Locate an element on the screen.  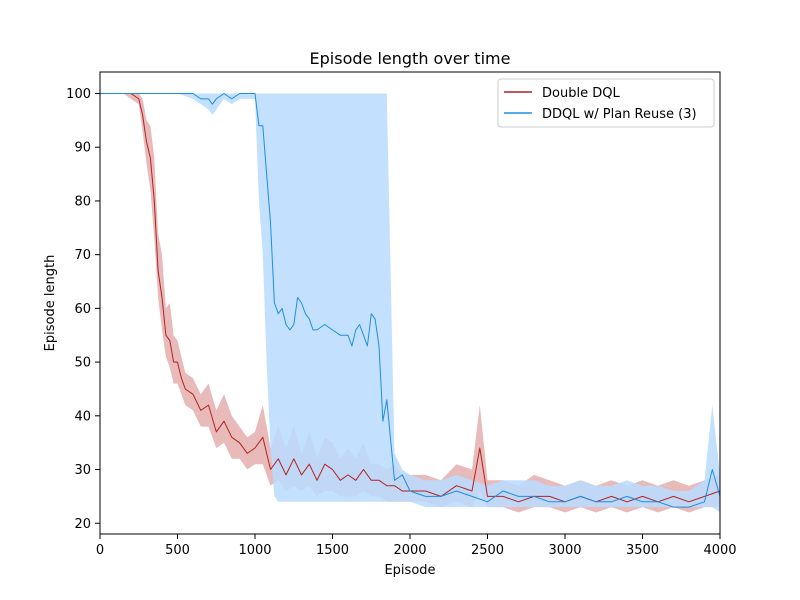
y-tick-label: 70 is located at coordinates (82, 255).